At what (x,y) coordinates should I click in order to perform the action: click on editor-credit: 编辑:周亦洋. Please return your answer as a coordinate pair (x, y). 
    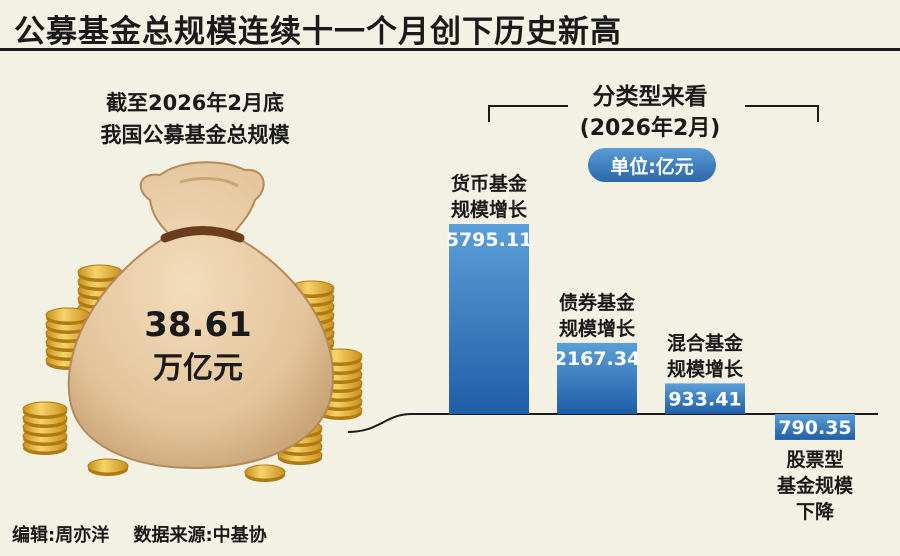
    Looking at the image, I should click on (61, 535).